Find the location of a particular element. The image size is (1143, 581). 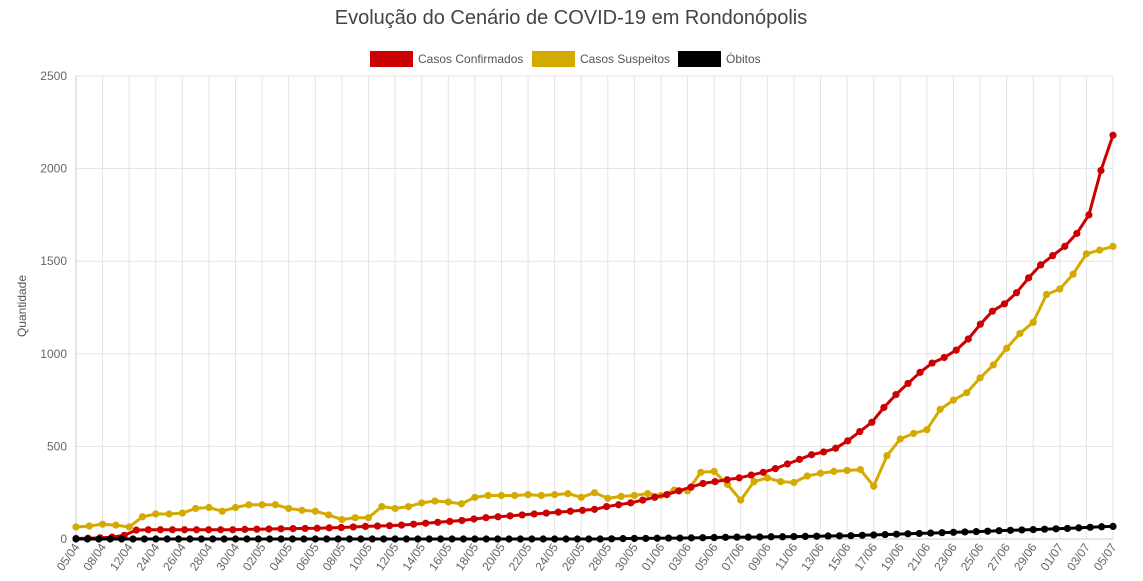

legend: Casos Confirmados Casos Suspeitos Óbitos is located at coordinates (565, 59).